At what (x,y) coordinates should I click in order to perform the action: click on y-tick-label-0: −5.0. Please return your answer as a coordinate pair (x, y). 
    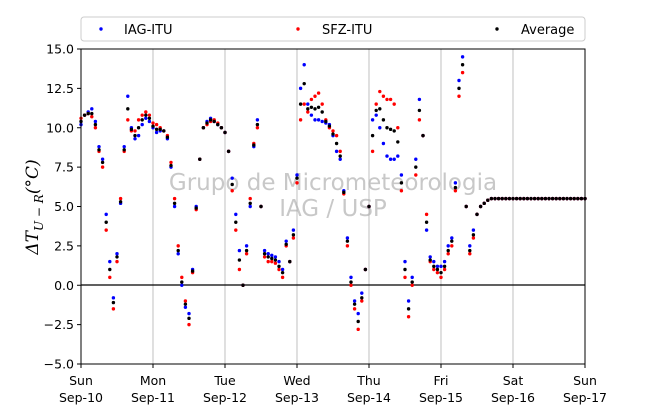
    Looking at the image, I should click on (59, 364).